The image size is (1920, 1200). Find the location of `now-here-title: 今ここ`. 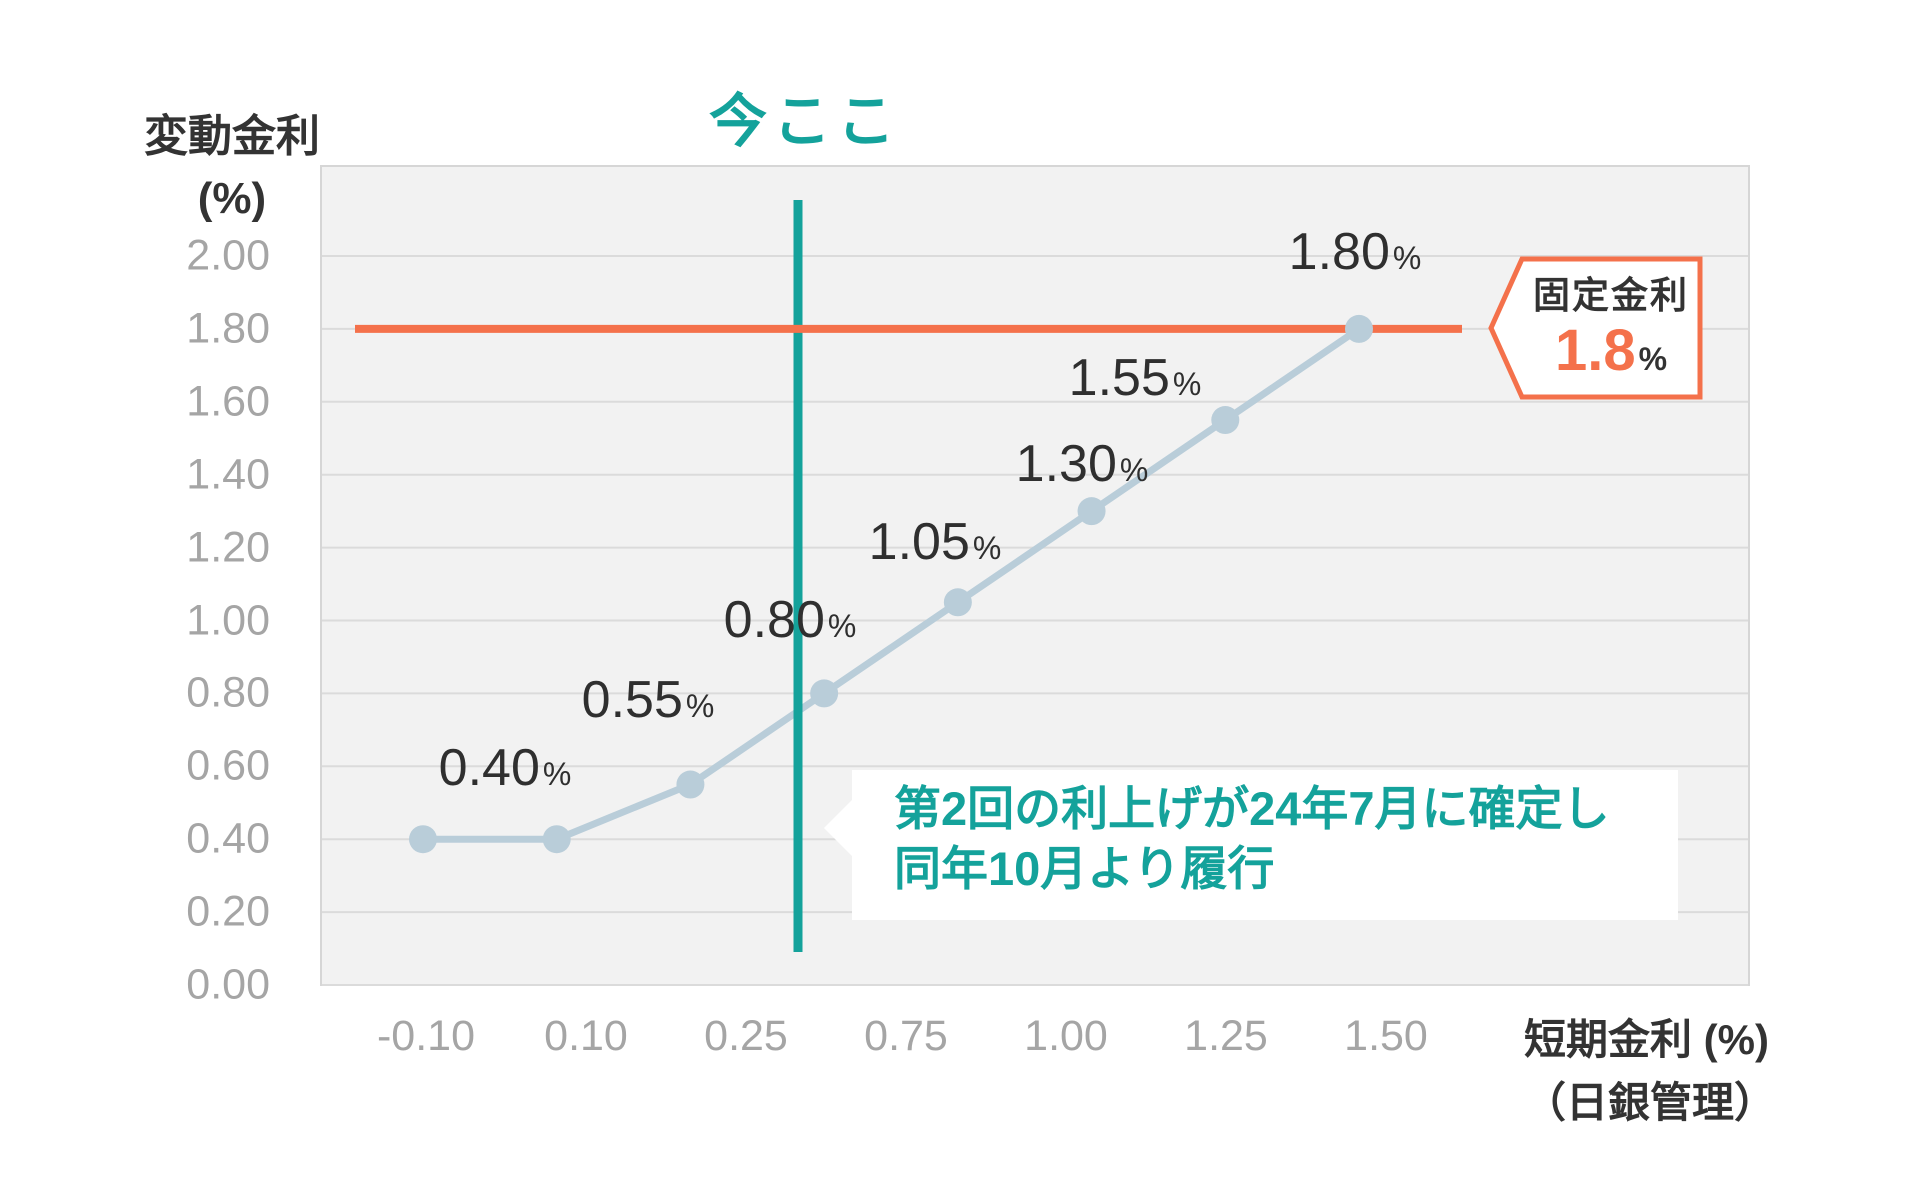

now-here-title: 今ここ is located at coordinates (804, 121).